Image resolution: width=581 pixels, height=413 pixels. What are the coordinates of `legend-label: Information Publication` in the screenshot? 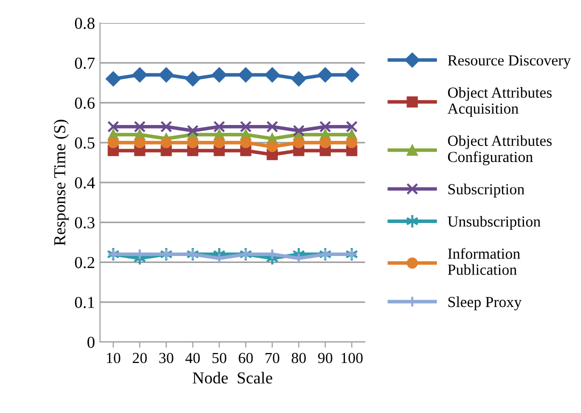 It's located at (484, 261).